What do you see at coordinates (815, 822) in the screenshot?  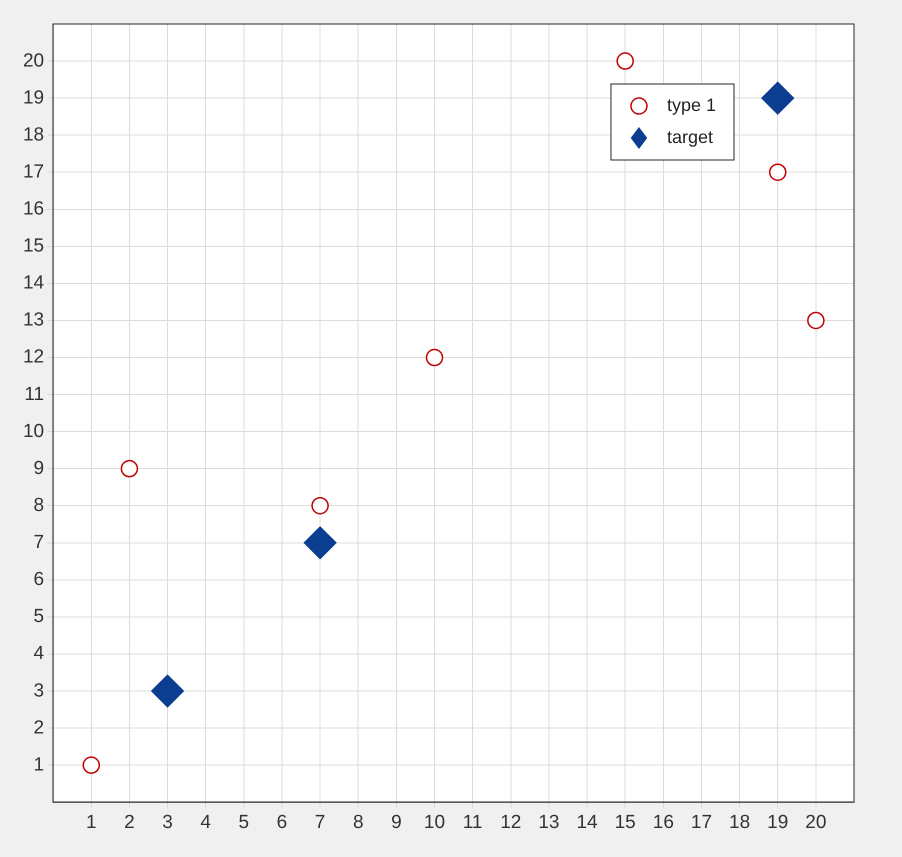 I see `x-tick-label: 20` at bounding box center [815, 822].